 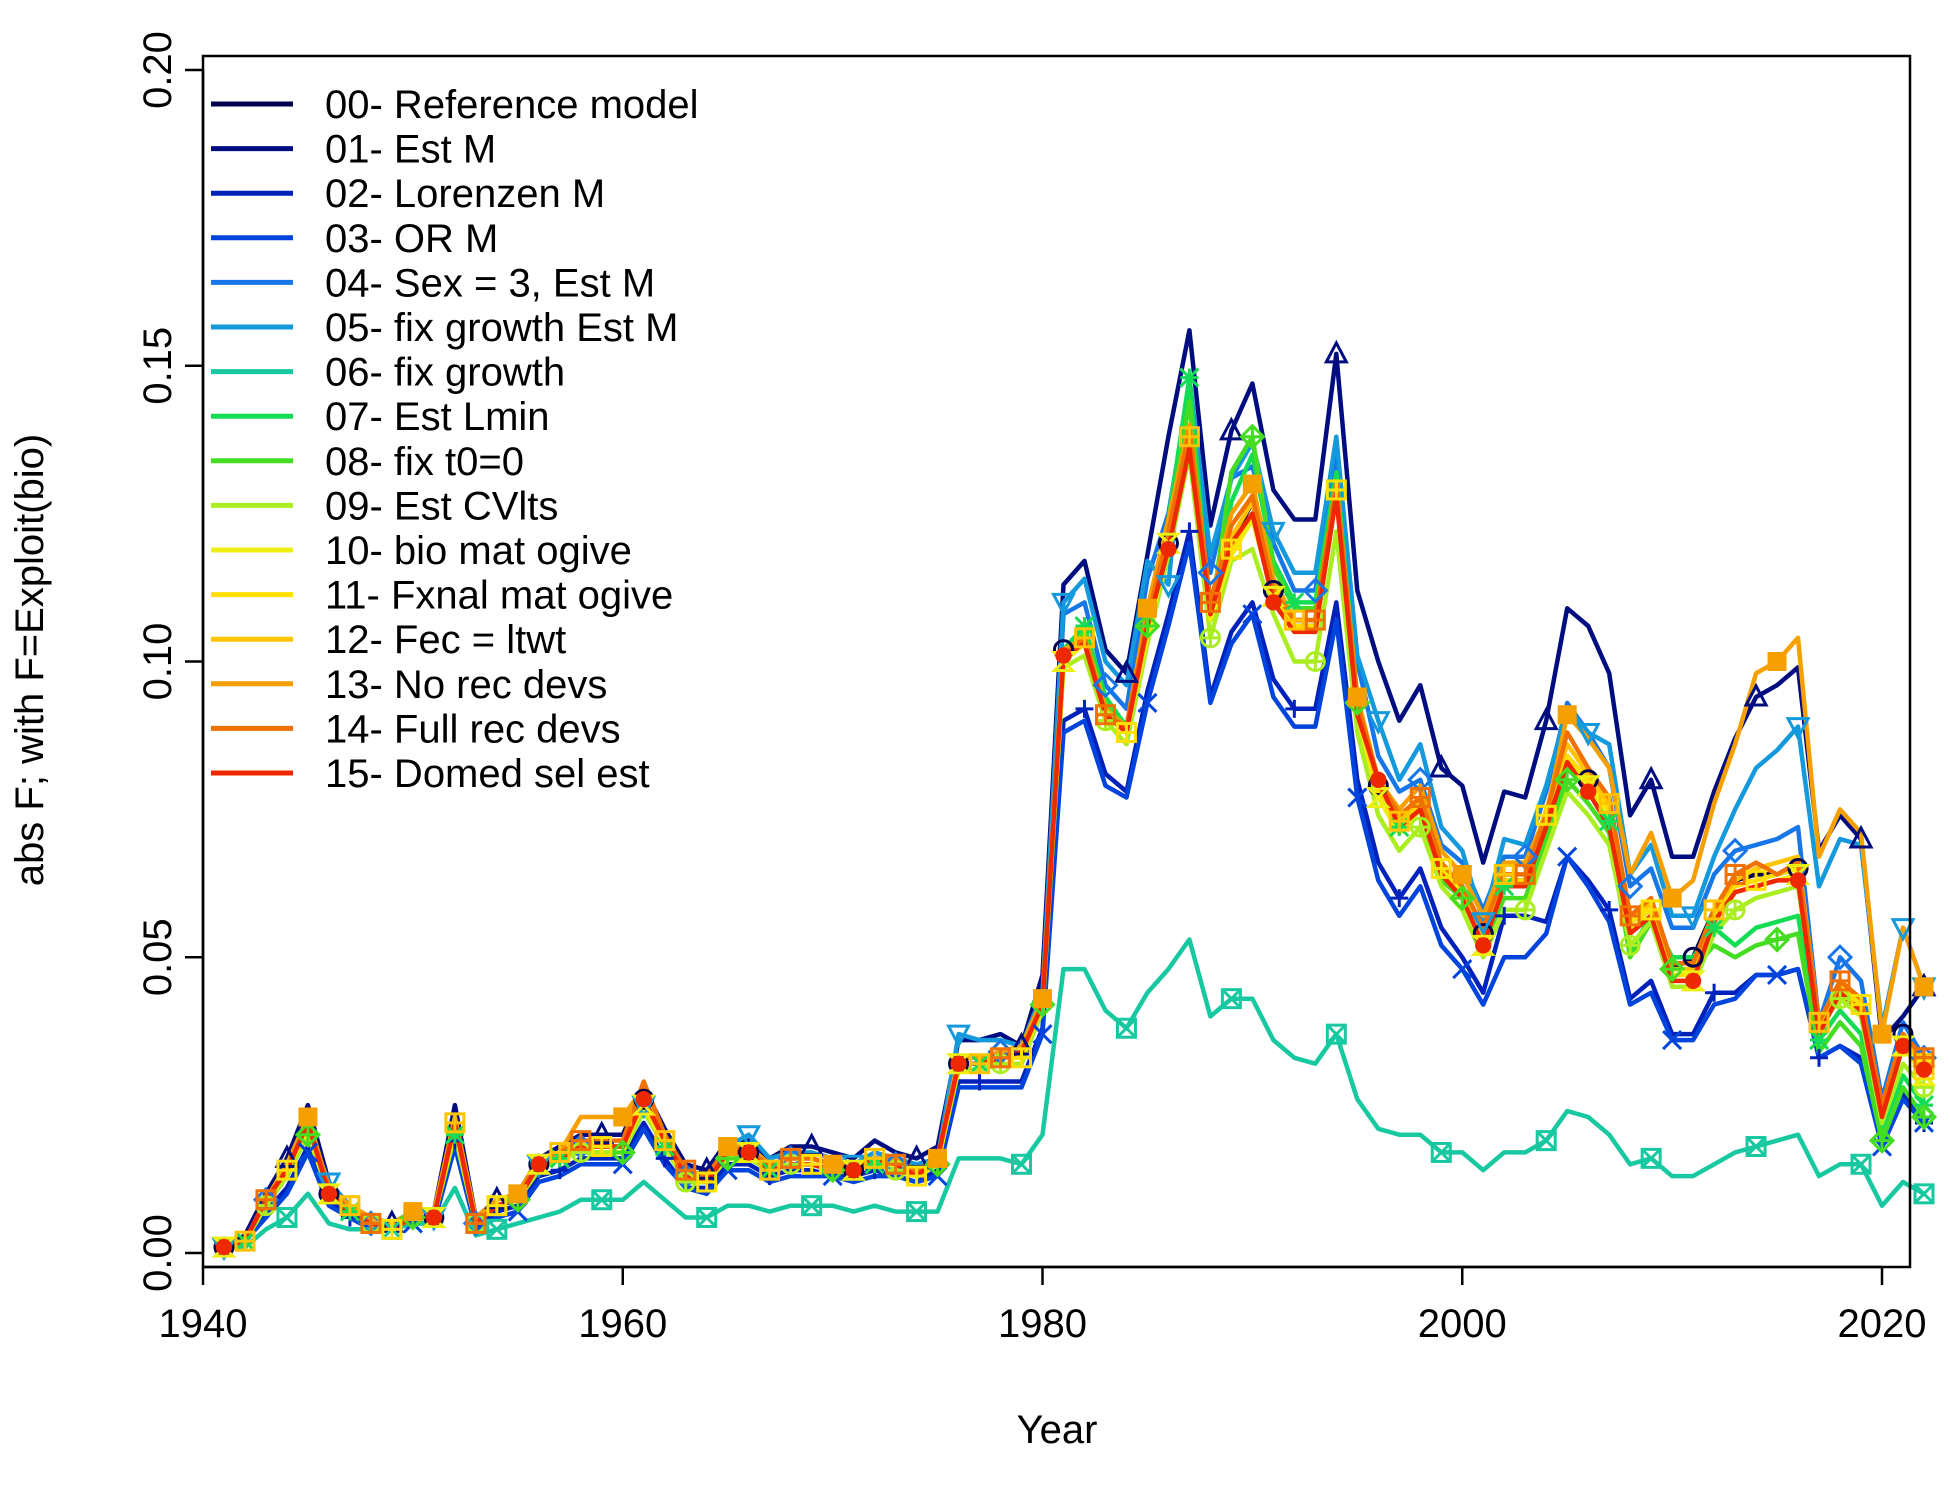 I want to click on x-tick-label: 2020, so click(x=1882, y=1324).